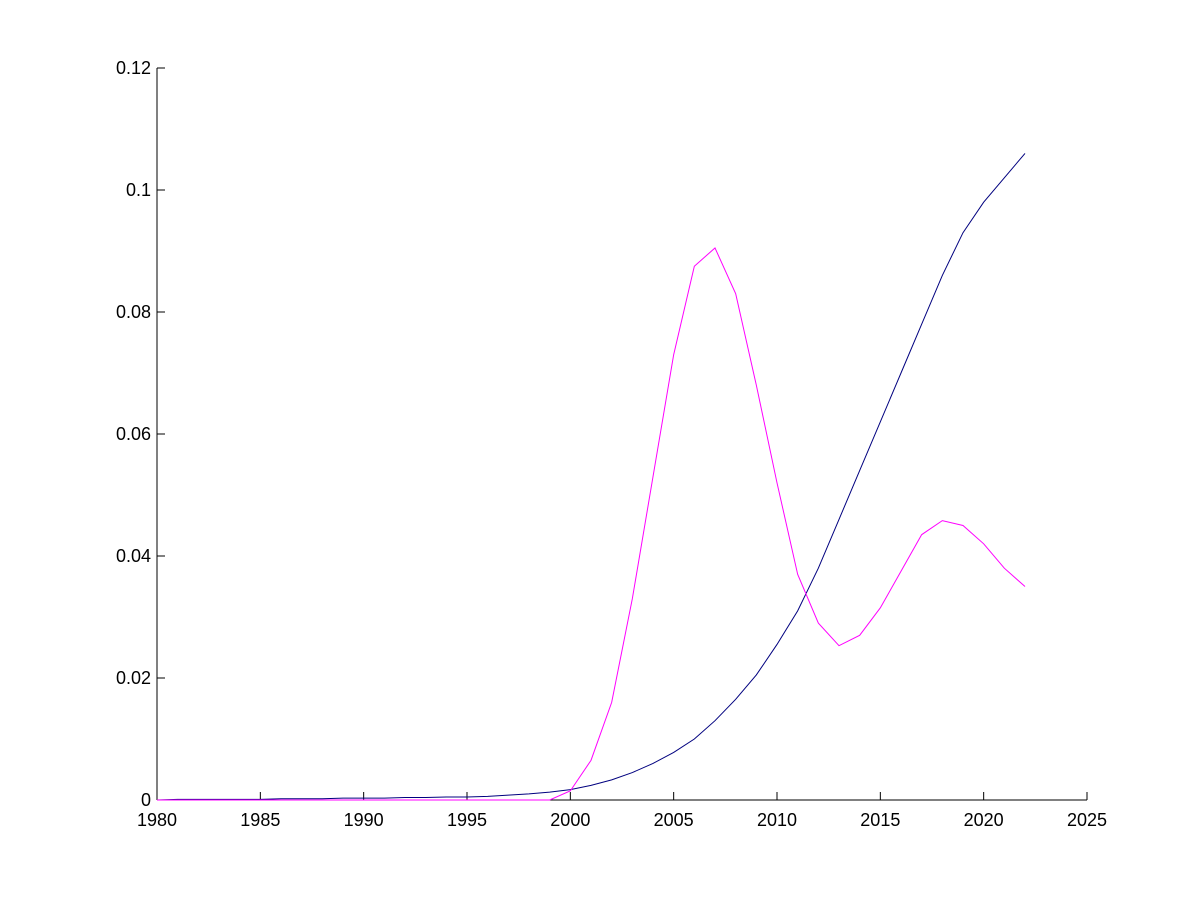 The height and width of the screenshot is (900, 1200). What do you see at coordinates (133, 312) in the screenshot?
I see `y-tick-label: 0.08` at bounding box center [133, 312].